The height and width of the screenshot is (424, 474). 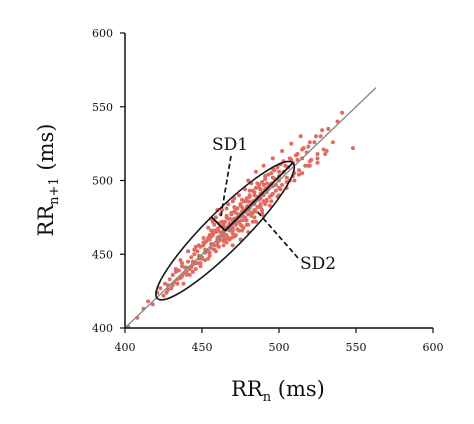 I want to click on sd1-label: SD1, so click(x=230, y=145).